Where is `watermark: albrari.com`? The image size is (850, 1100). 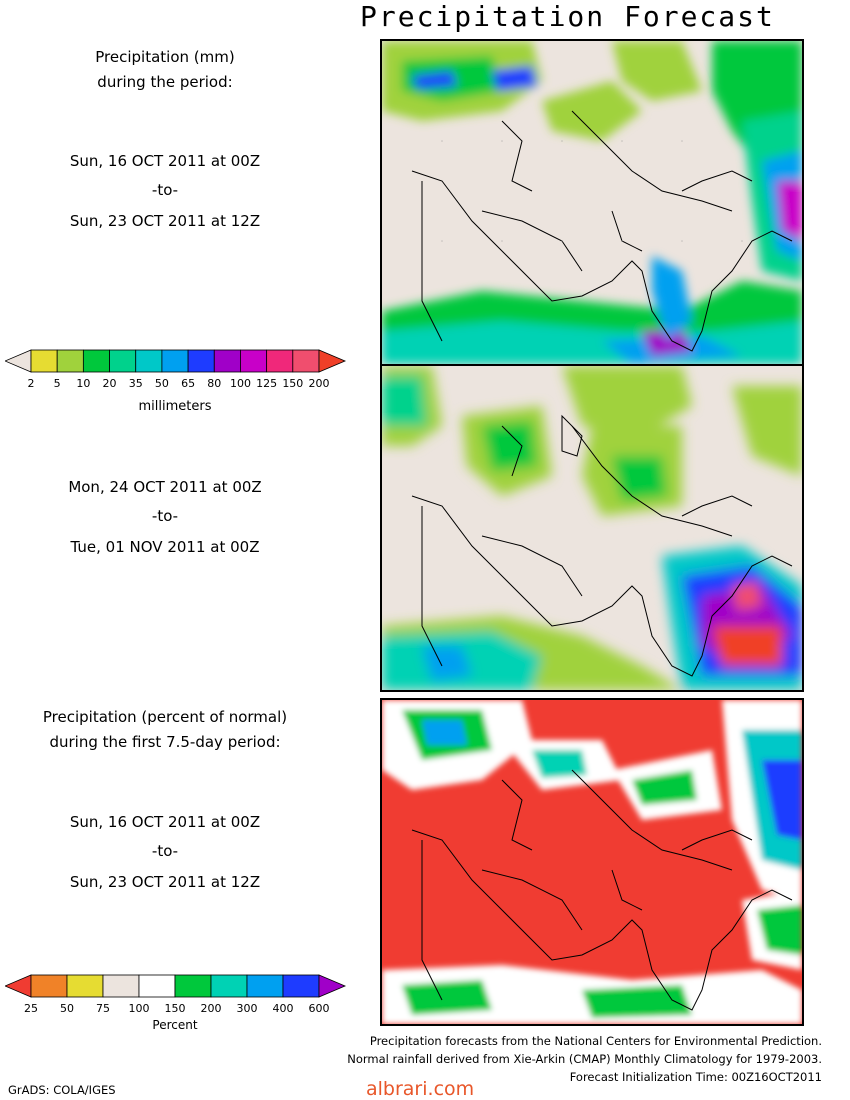 watermark: albrari.com is located at coordinates (420, 1089).